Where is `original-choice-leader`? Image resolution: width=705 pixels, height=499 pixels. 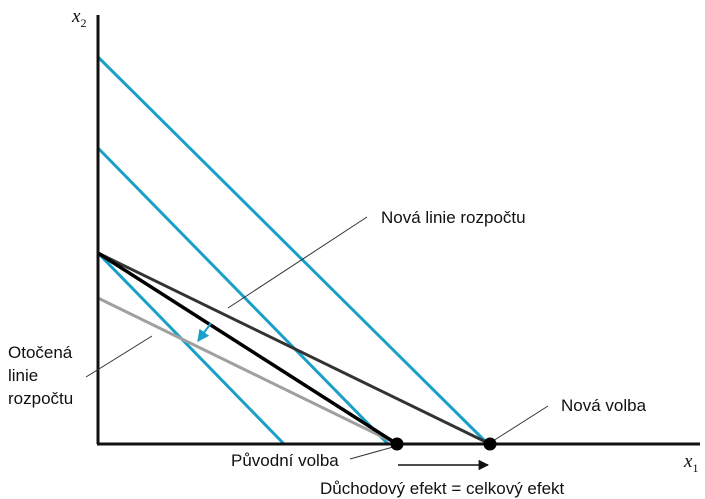 original-choice-leader is located at coordinates (371, 453).